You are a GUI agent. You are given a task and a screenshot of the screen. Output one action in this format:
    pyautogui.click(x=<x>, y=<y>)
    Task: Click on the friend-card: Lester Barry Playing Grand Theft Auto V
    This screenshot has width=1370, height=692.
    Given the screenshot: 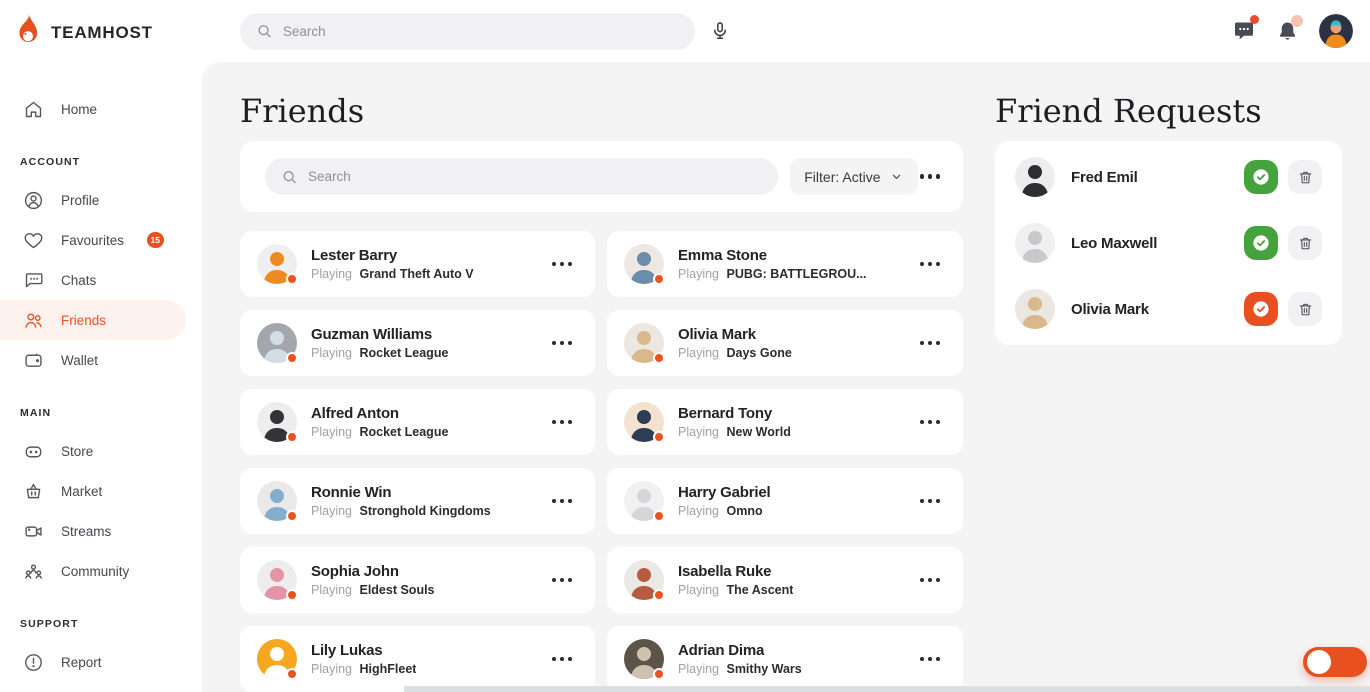 What is the action you would take?
    pyautogui.click(x=417, y=264)
    